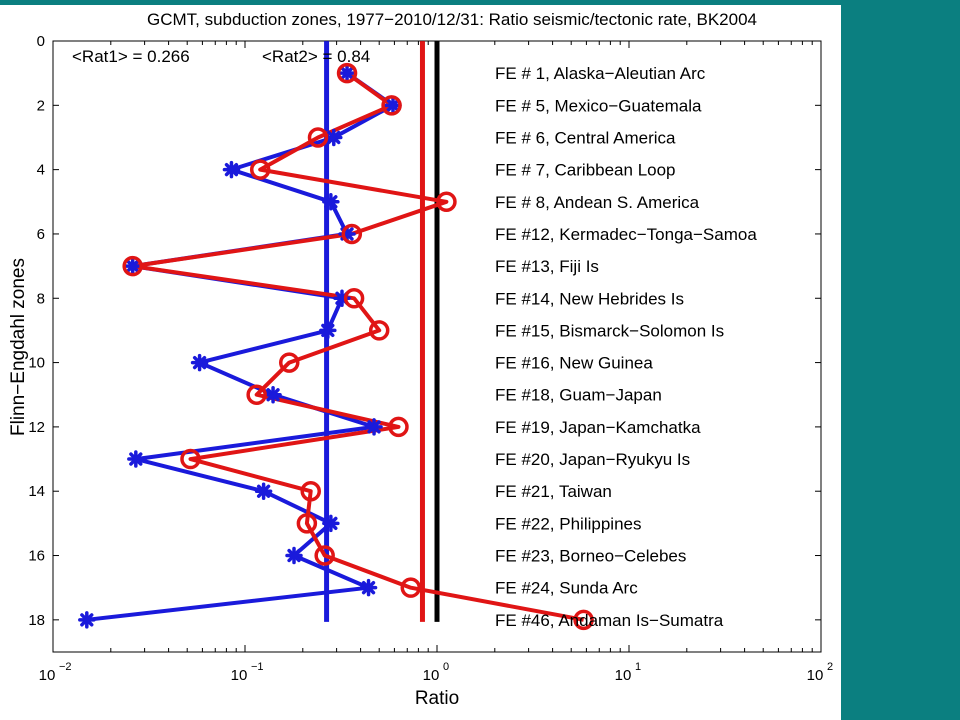 This screenshot has width=960, height=720. I want to click on y-tick-label: 14, so click(36, 491).